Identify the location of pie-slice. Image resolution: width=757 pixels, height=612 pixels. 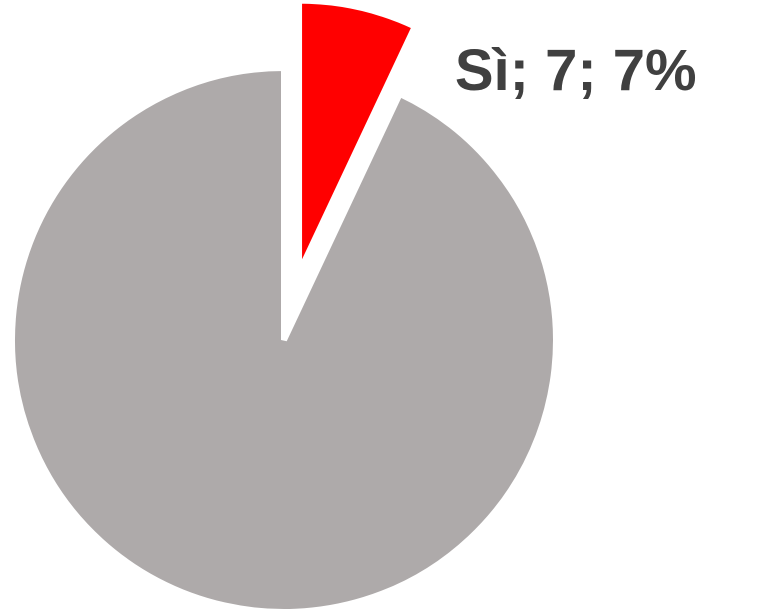
(357, 137).